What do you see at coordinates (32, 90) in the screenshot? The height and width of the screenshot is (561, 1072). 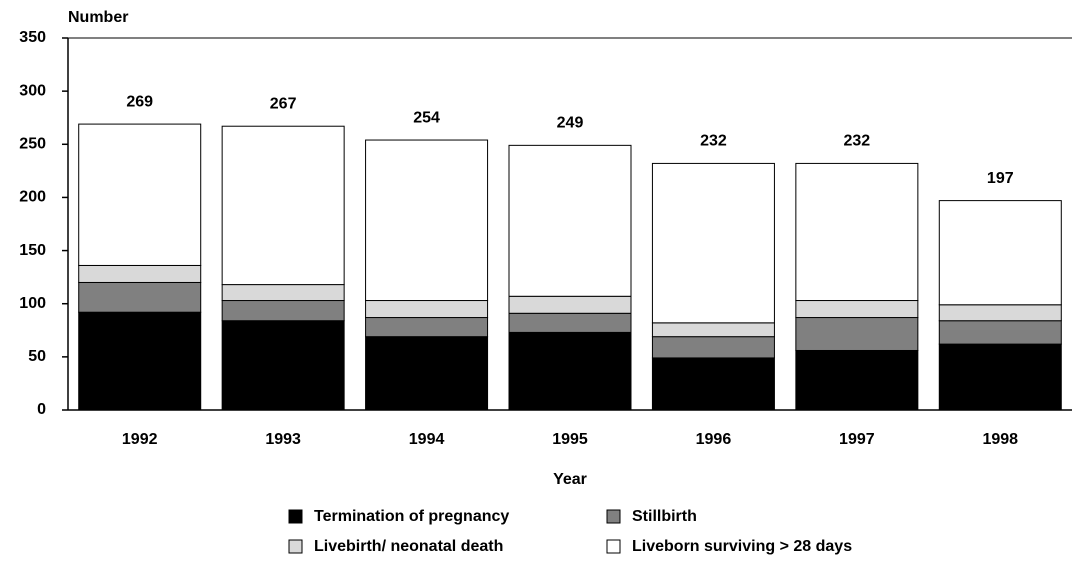 I see `y-tick-label: 300` at bounding box center [32, 90].